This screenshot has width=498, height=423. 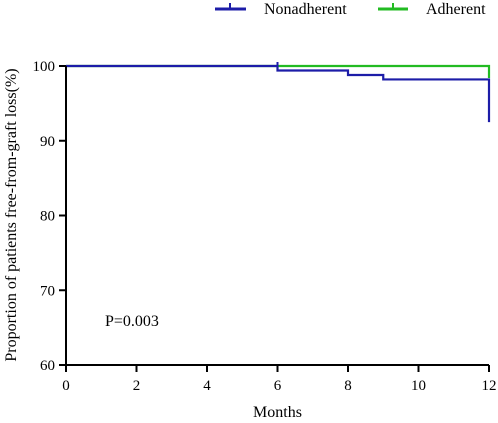 I want to click on p-value-annotation: P=0.003, so click(x=132, y=321).